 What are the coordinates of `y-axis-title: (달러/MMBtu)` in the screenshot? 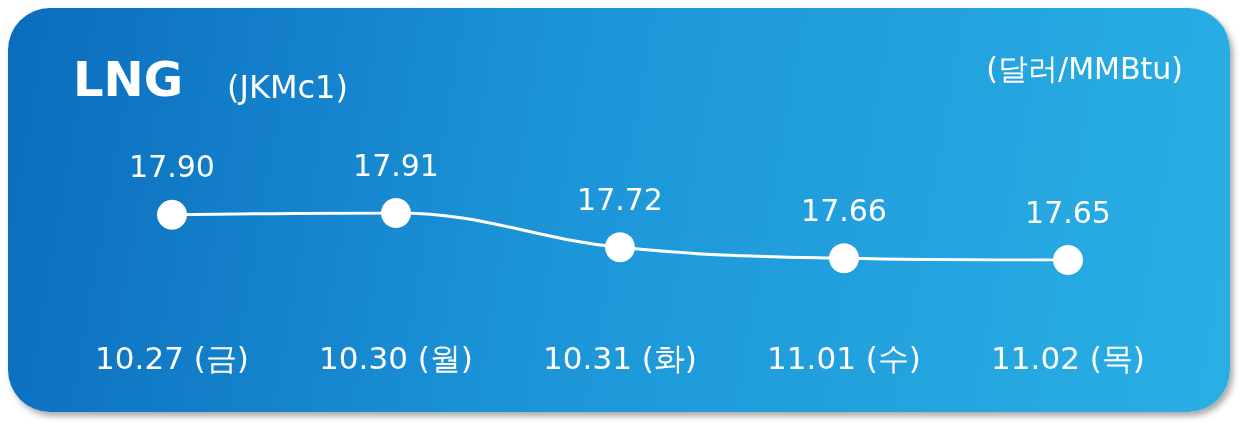 It's located at (1084, 68).